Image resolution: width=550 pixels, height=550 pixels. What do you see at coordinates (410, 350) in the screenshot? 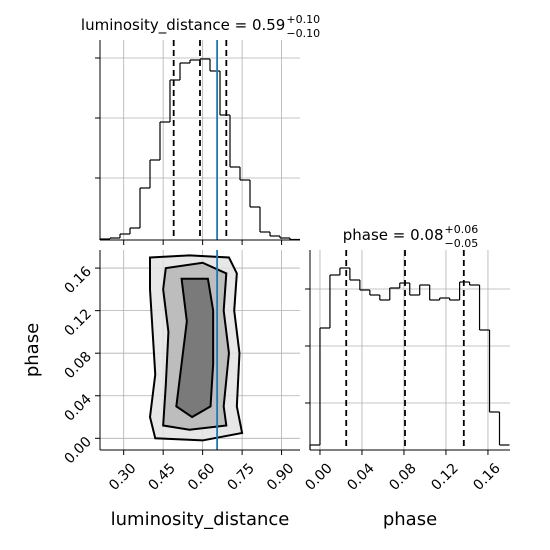
I see `plot-frame` at bounding box center [410, 350].